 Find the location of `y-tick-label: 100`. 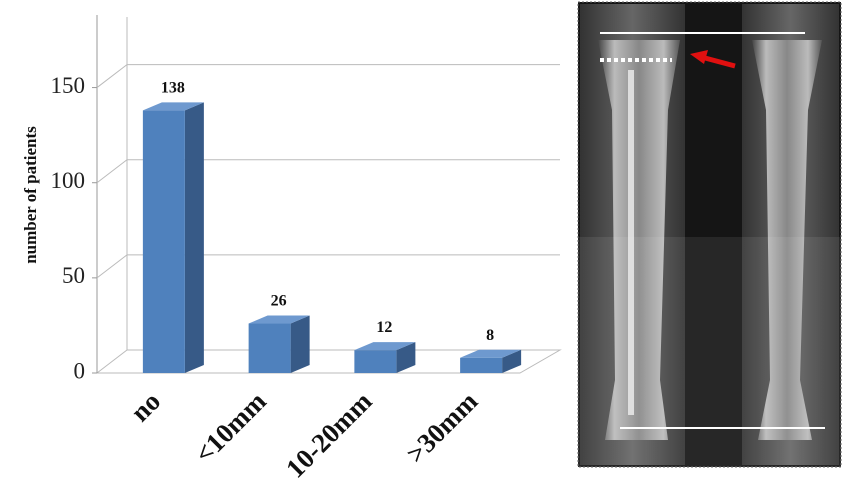

y-tick-label: 100 is located at coordinates (68, 180).